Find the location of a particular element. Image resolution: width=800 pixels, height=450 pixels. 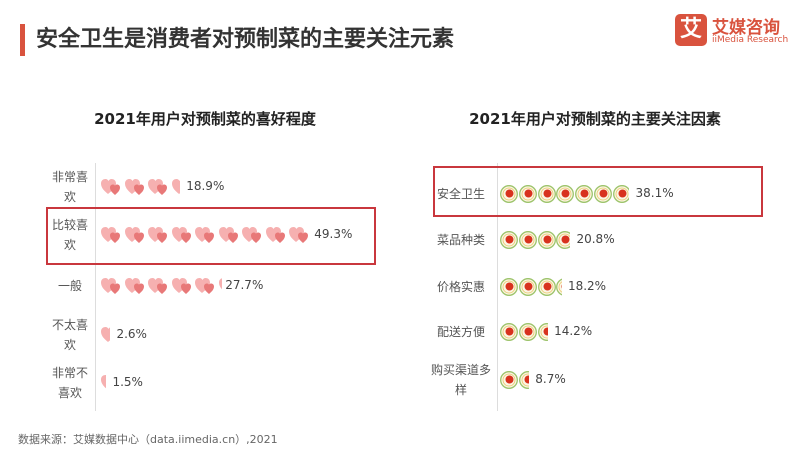

category-label: 配送方便 is located at coordinates (460, 332).